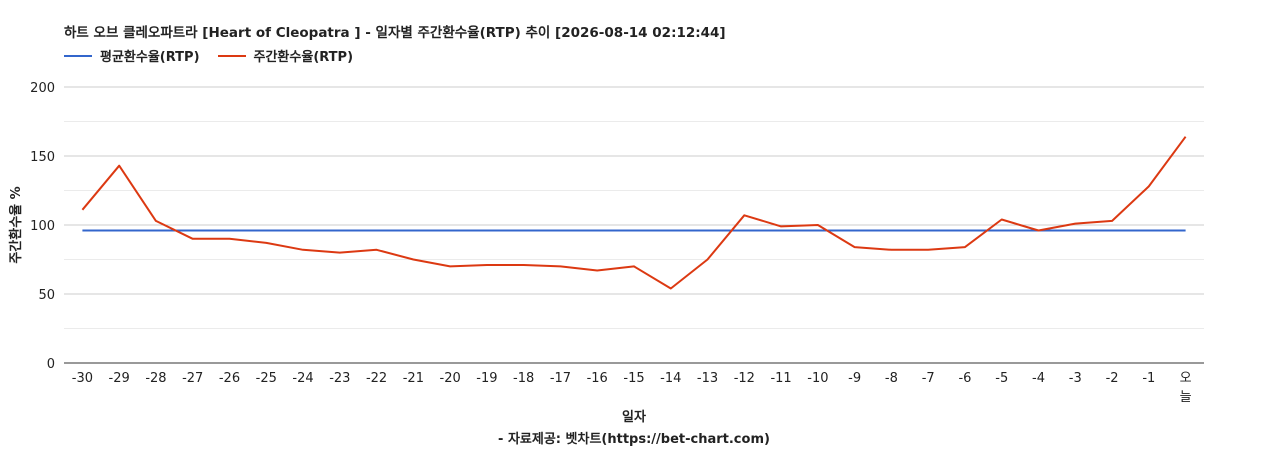 This screenshot has height=450, width=1268. Describe the element at coordinates (42, 88) in the screenshot. I see `y-tick-label: 200` at that location.